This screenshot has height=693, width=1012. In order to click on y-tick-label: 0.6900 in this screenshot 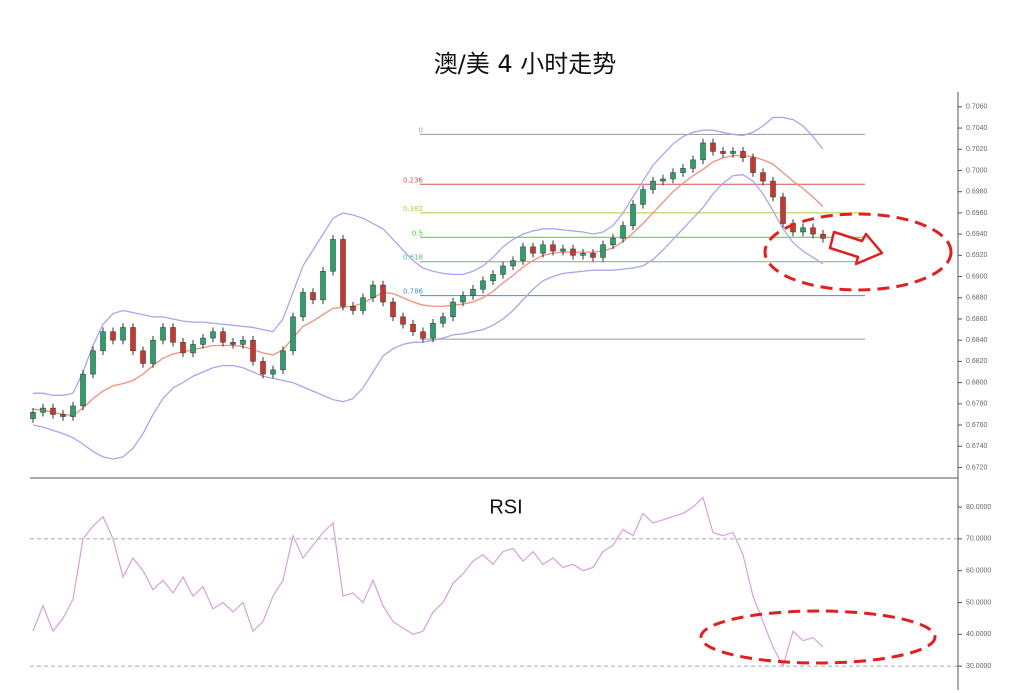, I will do `click(977, 276)`.